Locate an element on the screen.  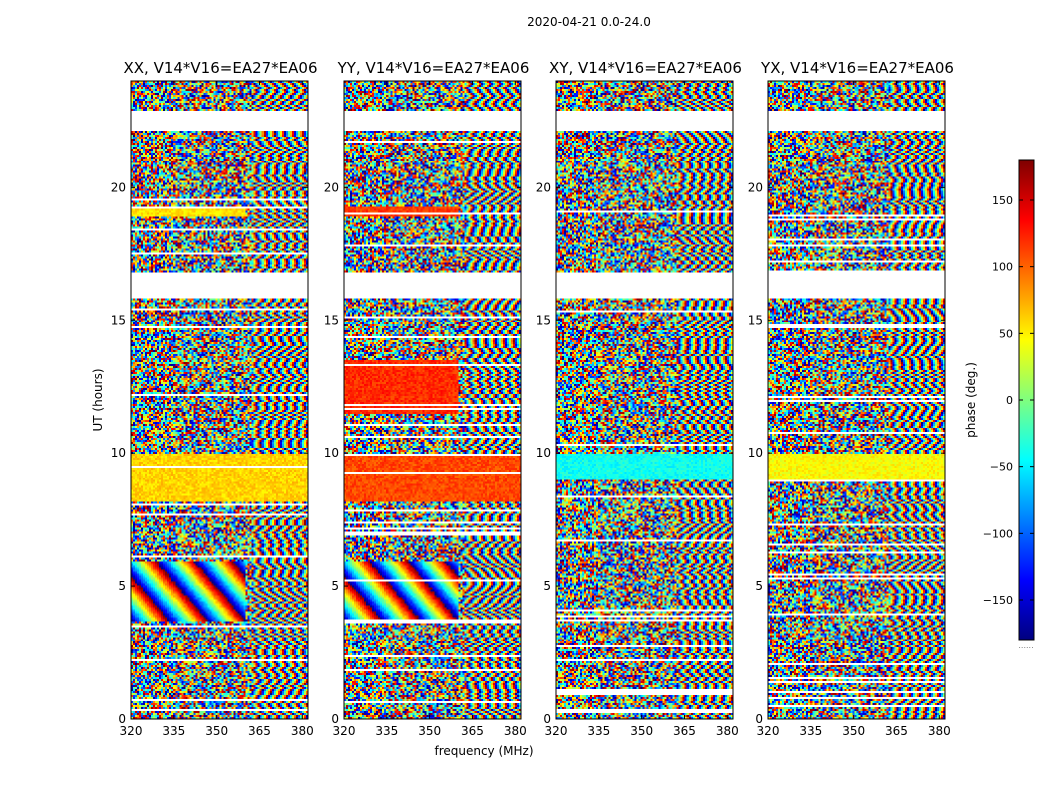
figure-suptitle: 2020-04-21 0.0-24.0 is located at coordinates (589, 22).